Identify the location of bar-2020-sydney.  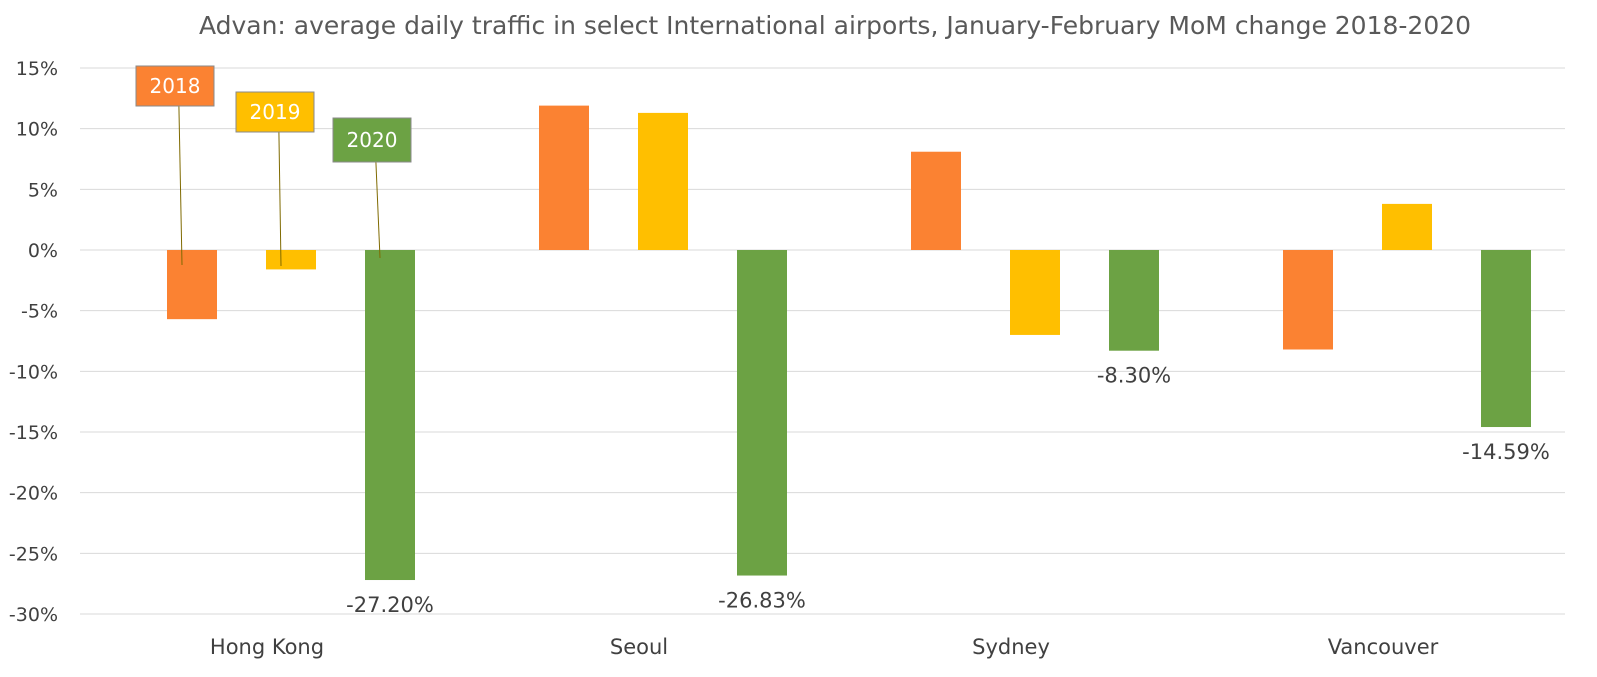
(1134, 300).